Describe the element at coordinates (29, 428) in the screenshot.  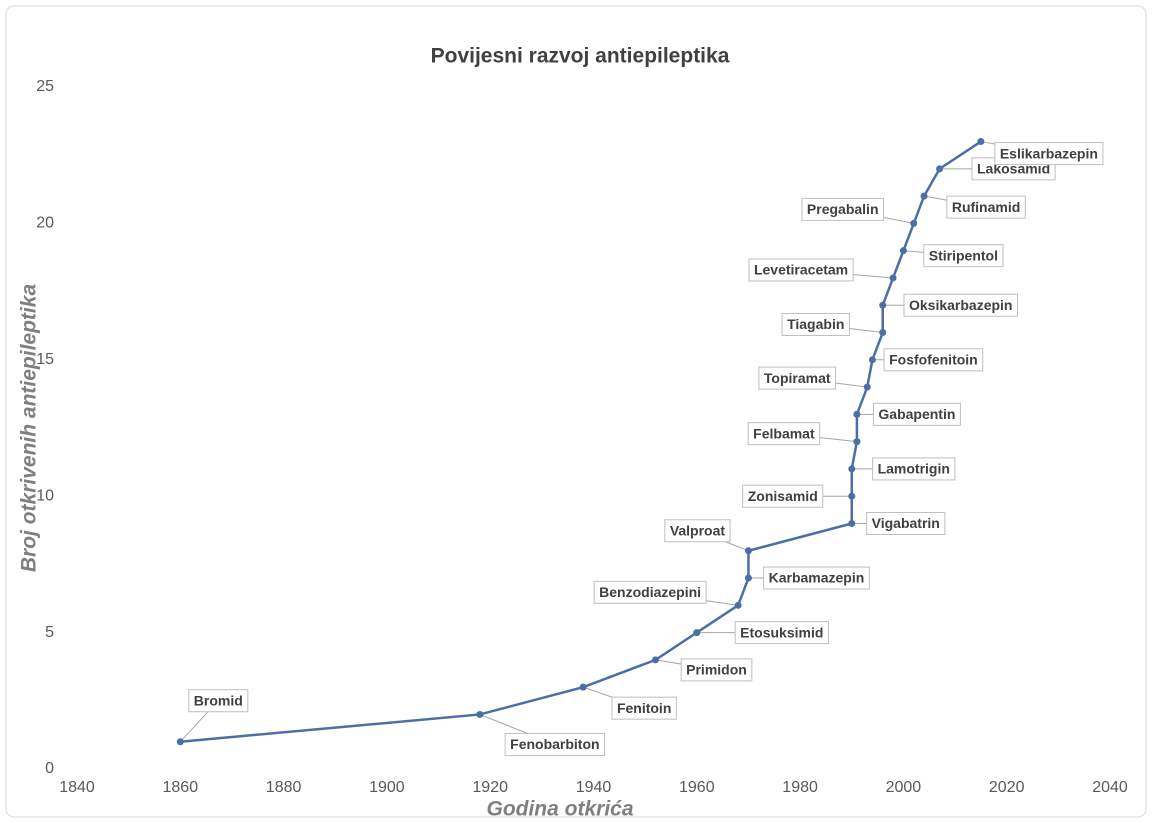
I see `y-axis-title: Broj otkrivenih antiepileptika` at that location.